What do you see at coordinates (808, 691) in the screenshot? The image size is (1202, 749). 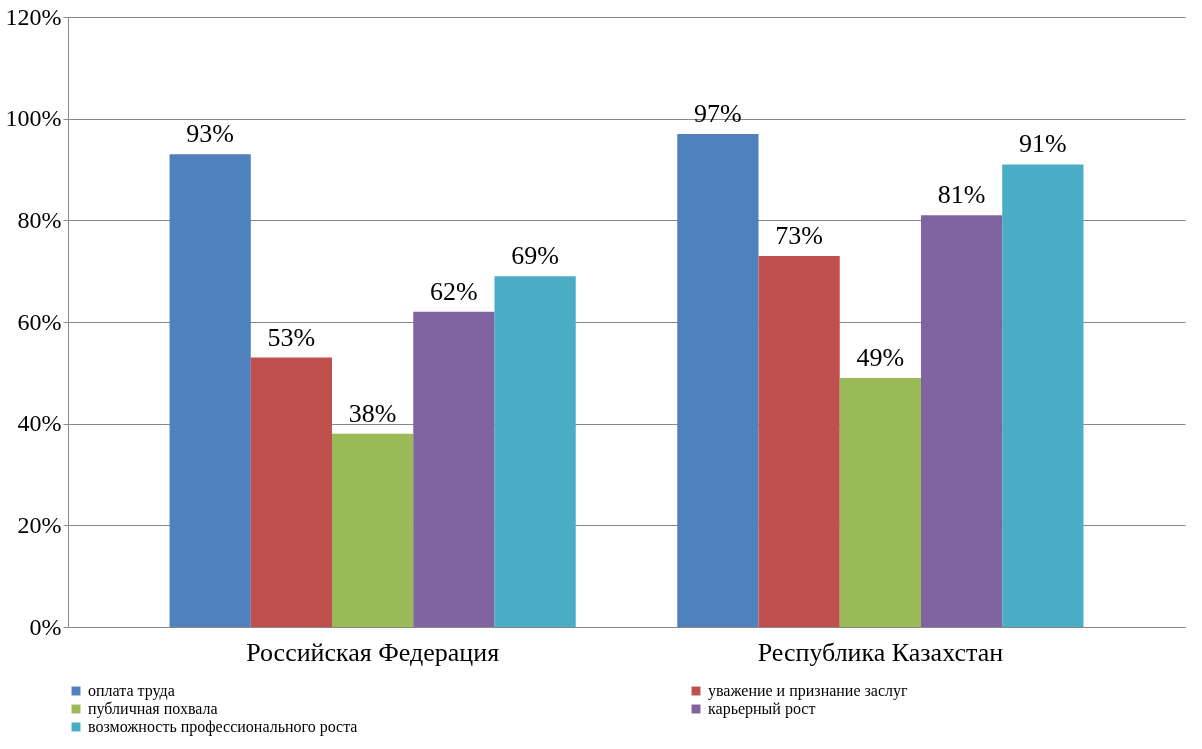 I see `legend-label: уважение и признание заслуг` at bounding box center [808, 691].